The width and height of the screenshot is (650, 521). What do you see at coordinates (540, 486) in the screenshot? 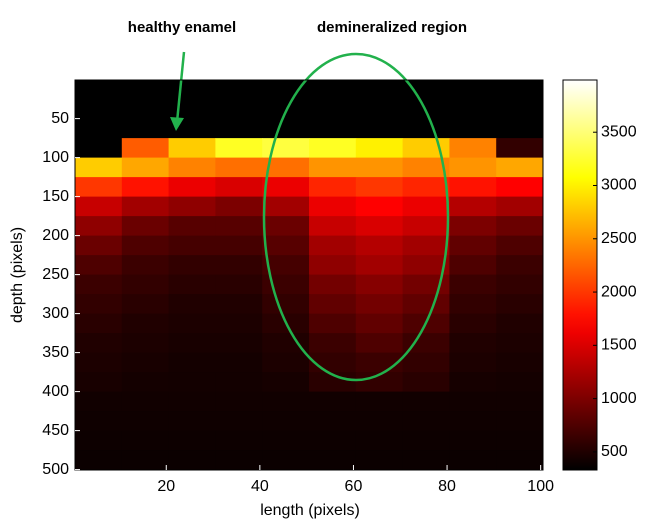
I see `x-tick-label: 100` at bounding box center [540, 486].